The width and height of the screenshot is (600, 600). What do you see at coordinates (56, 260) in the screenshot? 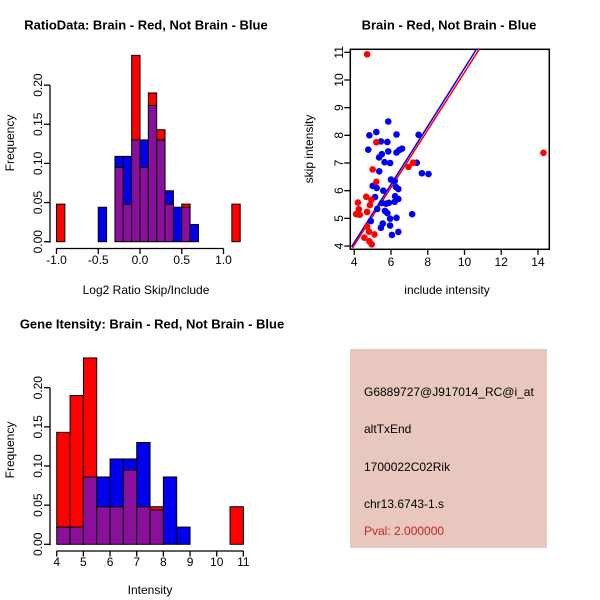
I see `svg-text: -1.0` at bounding box center [56, 260].